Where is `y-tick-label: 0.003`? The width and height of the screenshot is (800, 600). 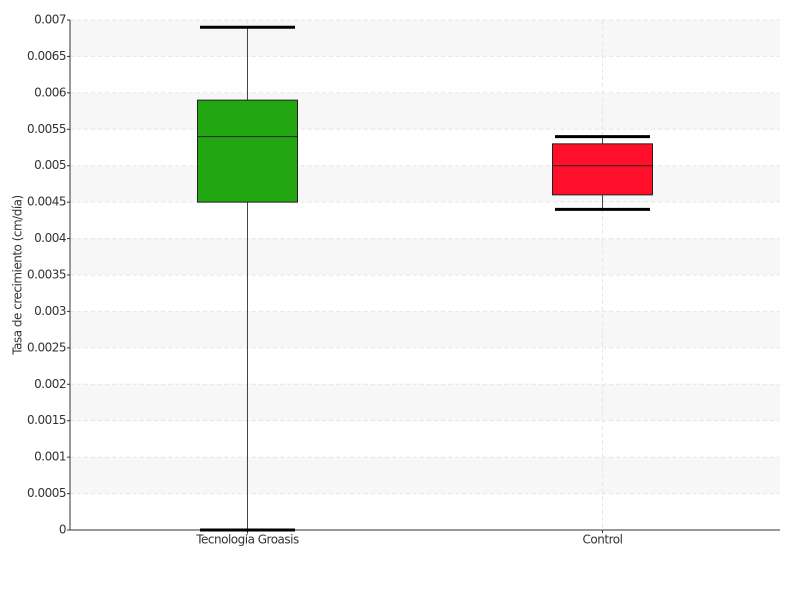 y-tick-label: 0.003 is located at coordinates (50, 311).